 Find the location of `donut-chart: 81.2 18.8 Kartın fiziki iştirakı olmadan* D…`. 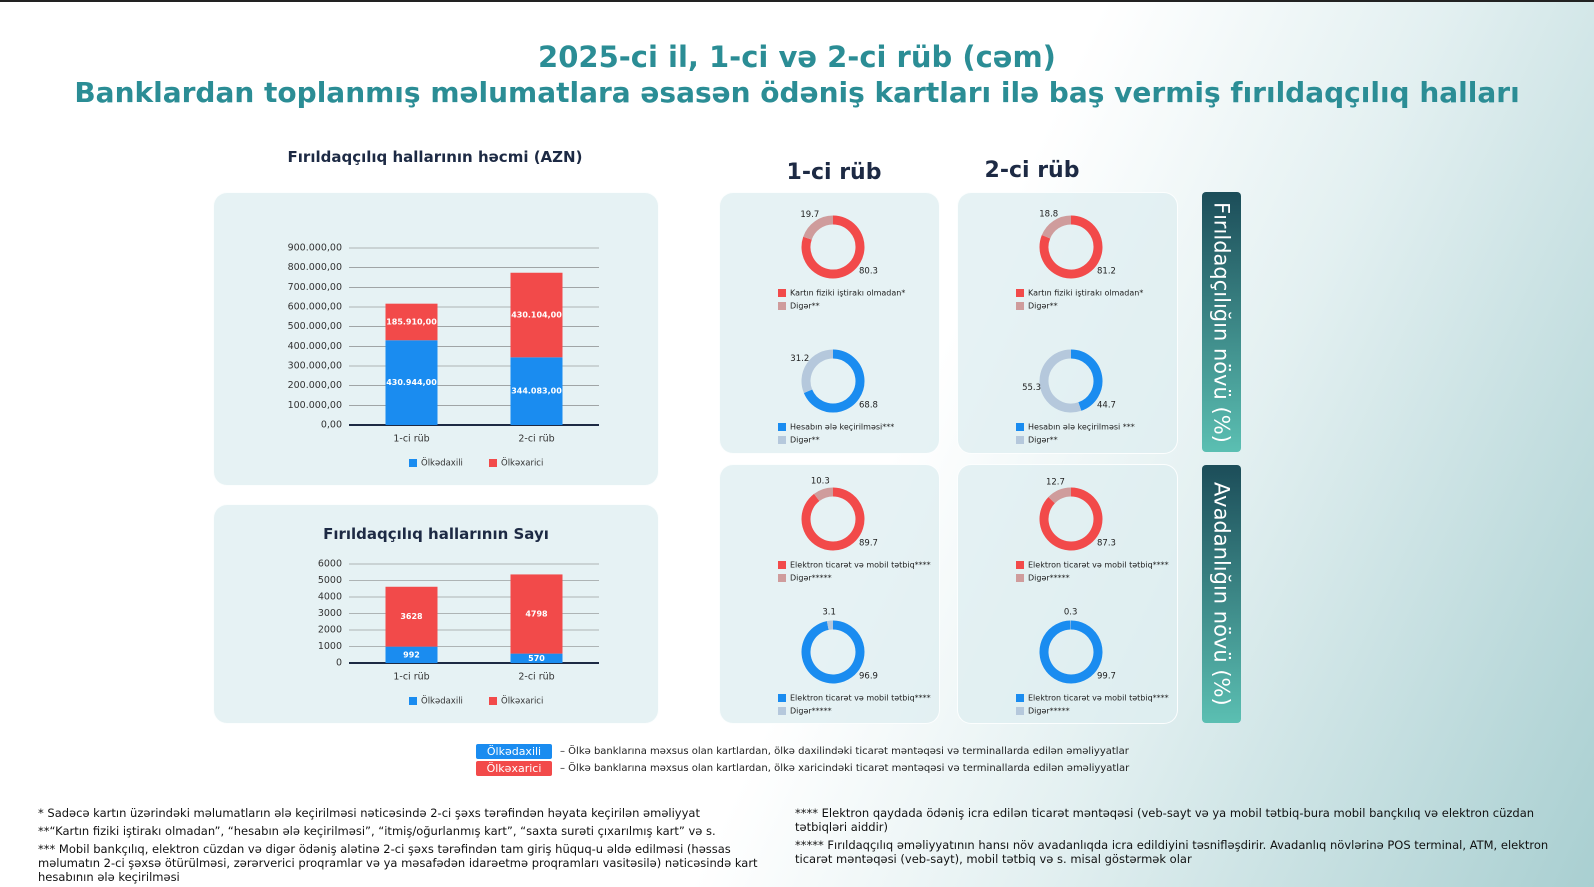

donut-chart: 81.2 18.8 Kartın fiziki iştirakı olmadan* D… is located at coordinates (1079, 260).